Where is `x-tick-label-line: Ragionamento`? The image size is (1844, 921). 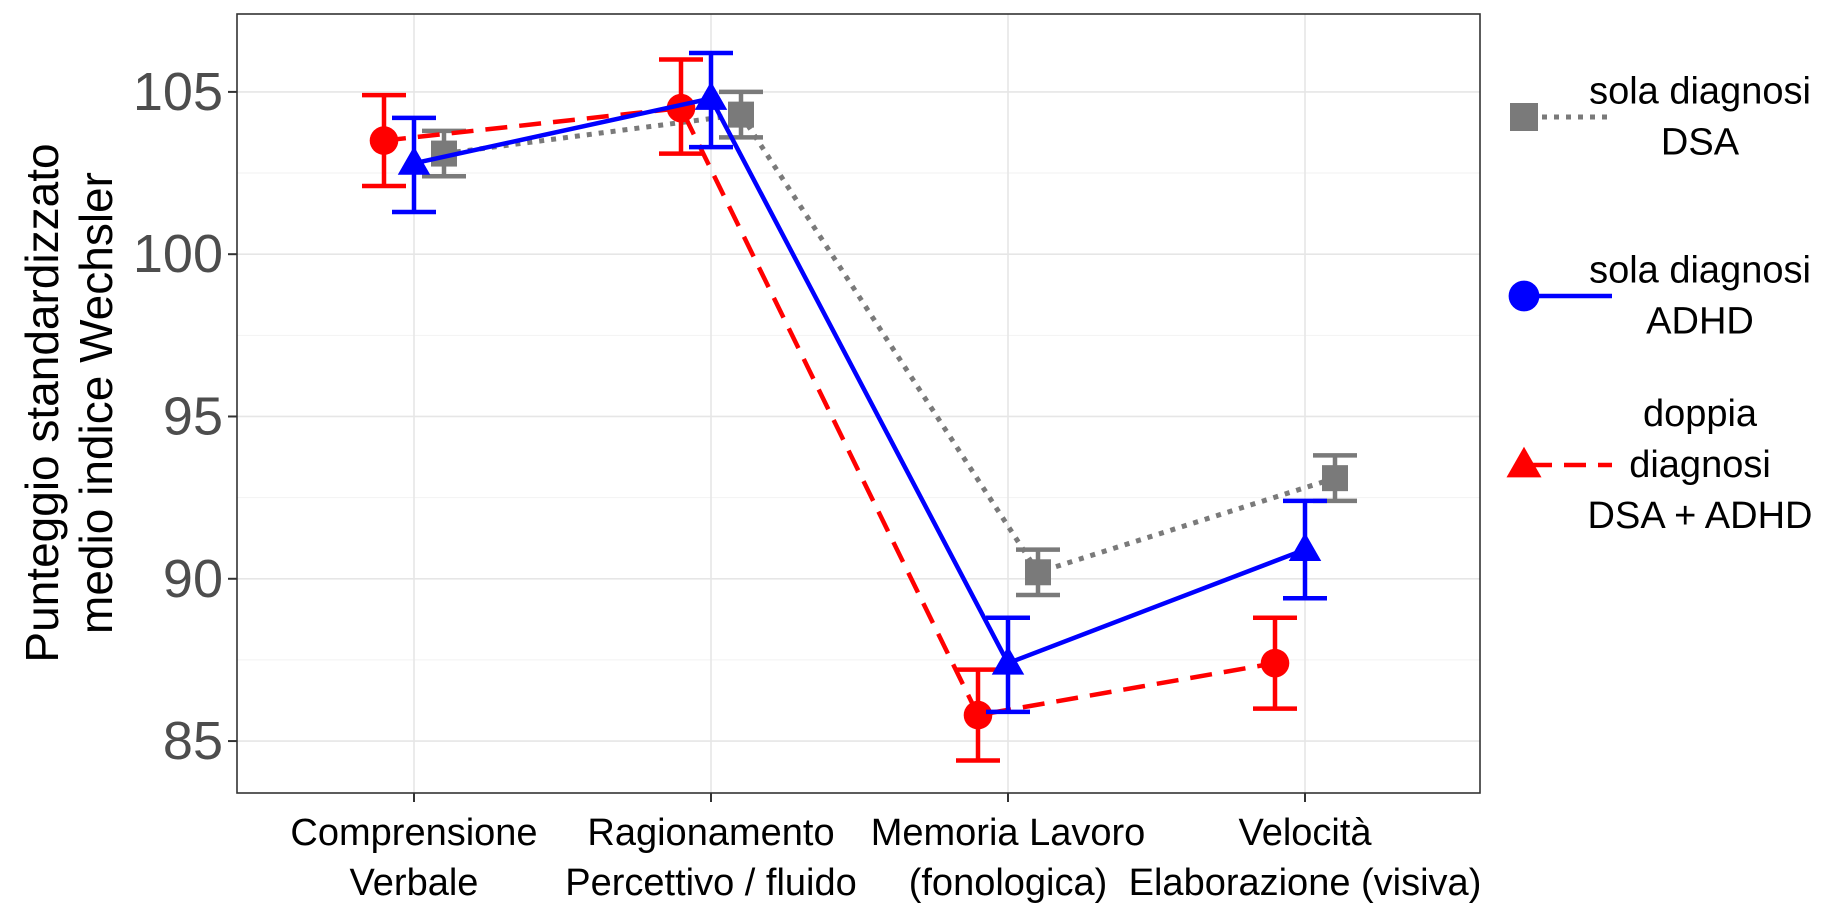 x-tick-label-line: Ragionamento is located at coordinates (710, 833).